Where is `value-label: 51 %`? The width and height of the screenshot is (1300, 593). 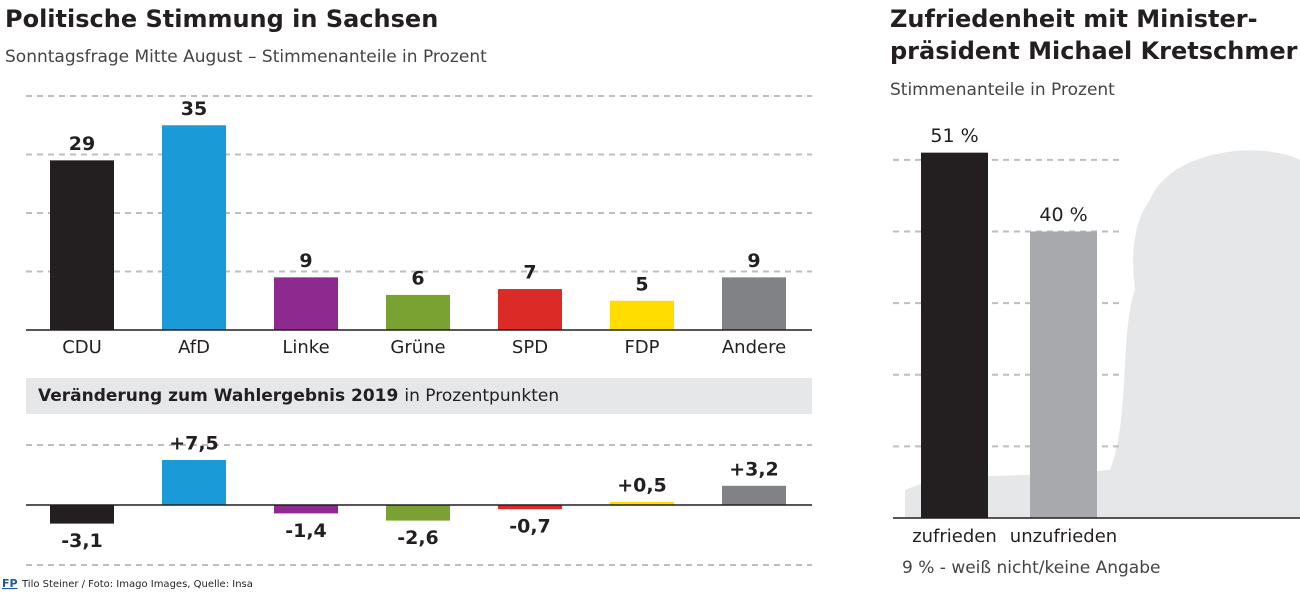 value-label: 51 % is located at coordinates (954, 136).